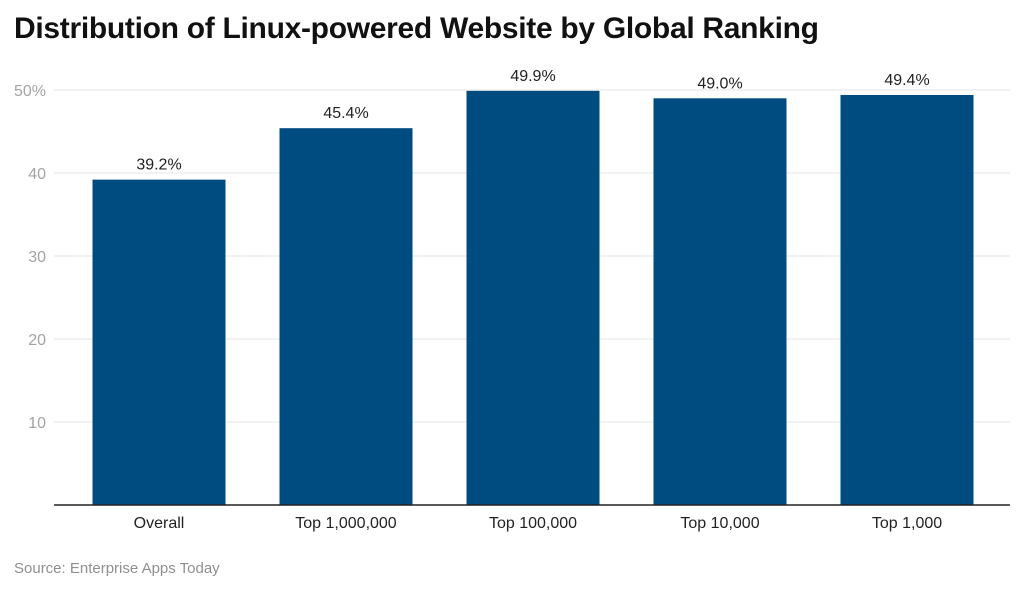  What do you see at coordinates (117, 568) in the screenshot?
I see `source-note: Source: Enterprise Apps Today` at bounding box center [117, 568].